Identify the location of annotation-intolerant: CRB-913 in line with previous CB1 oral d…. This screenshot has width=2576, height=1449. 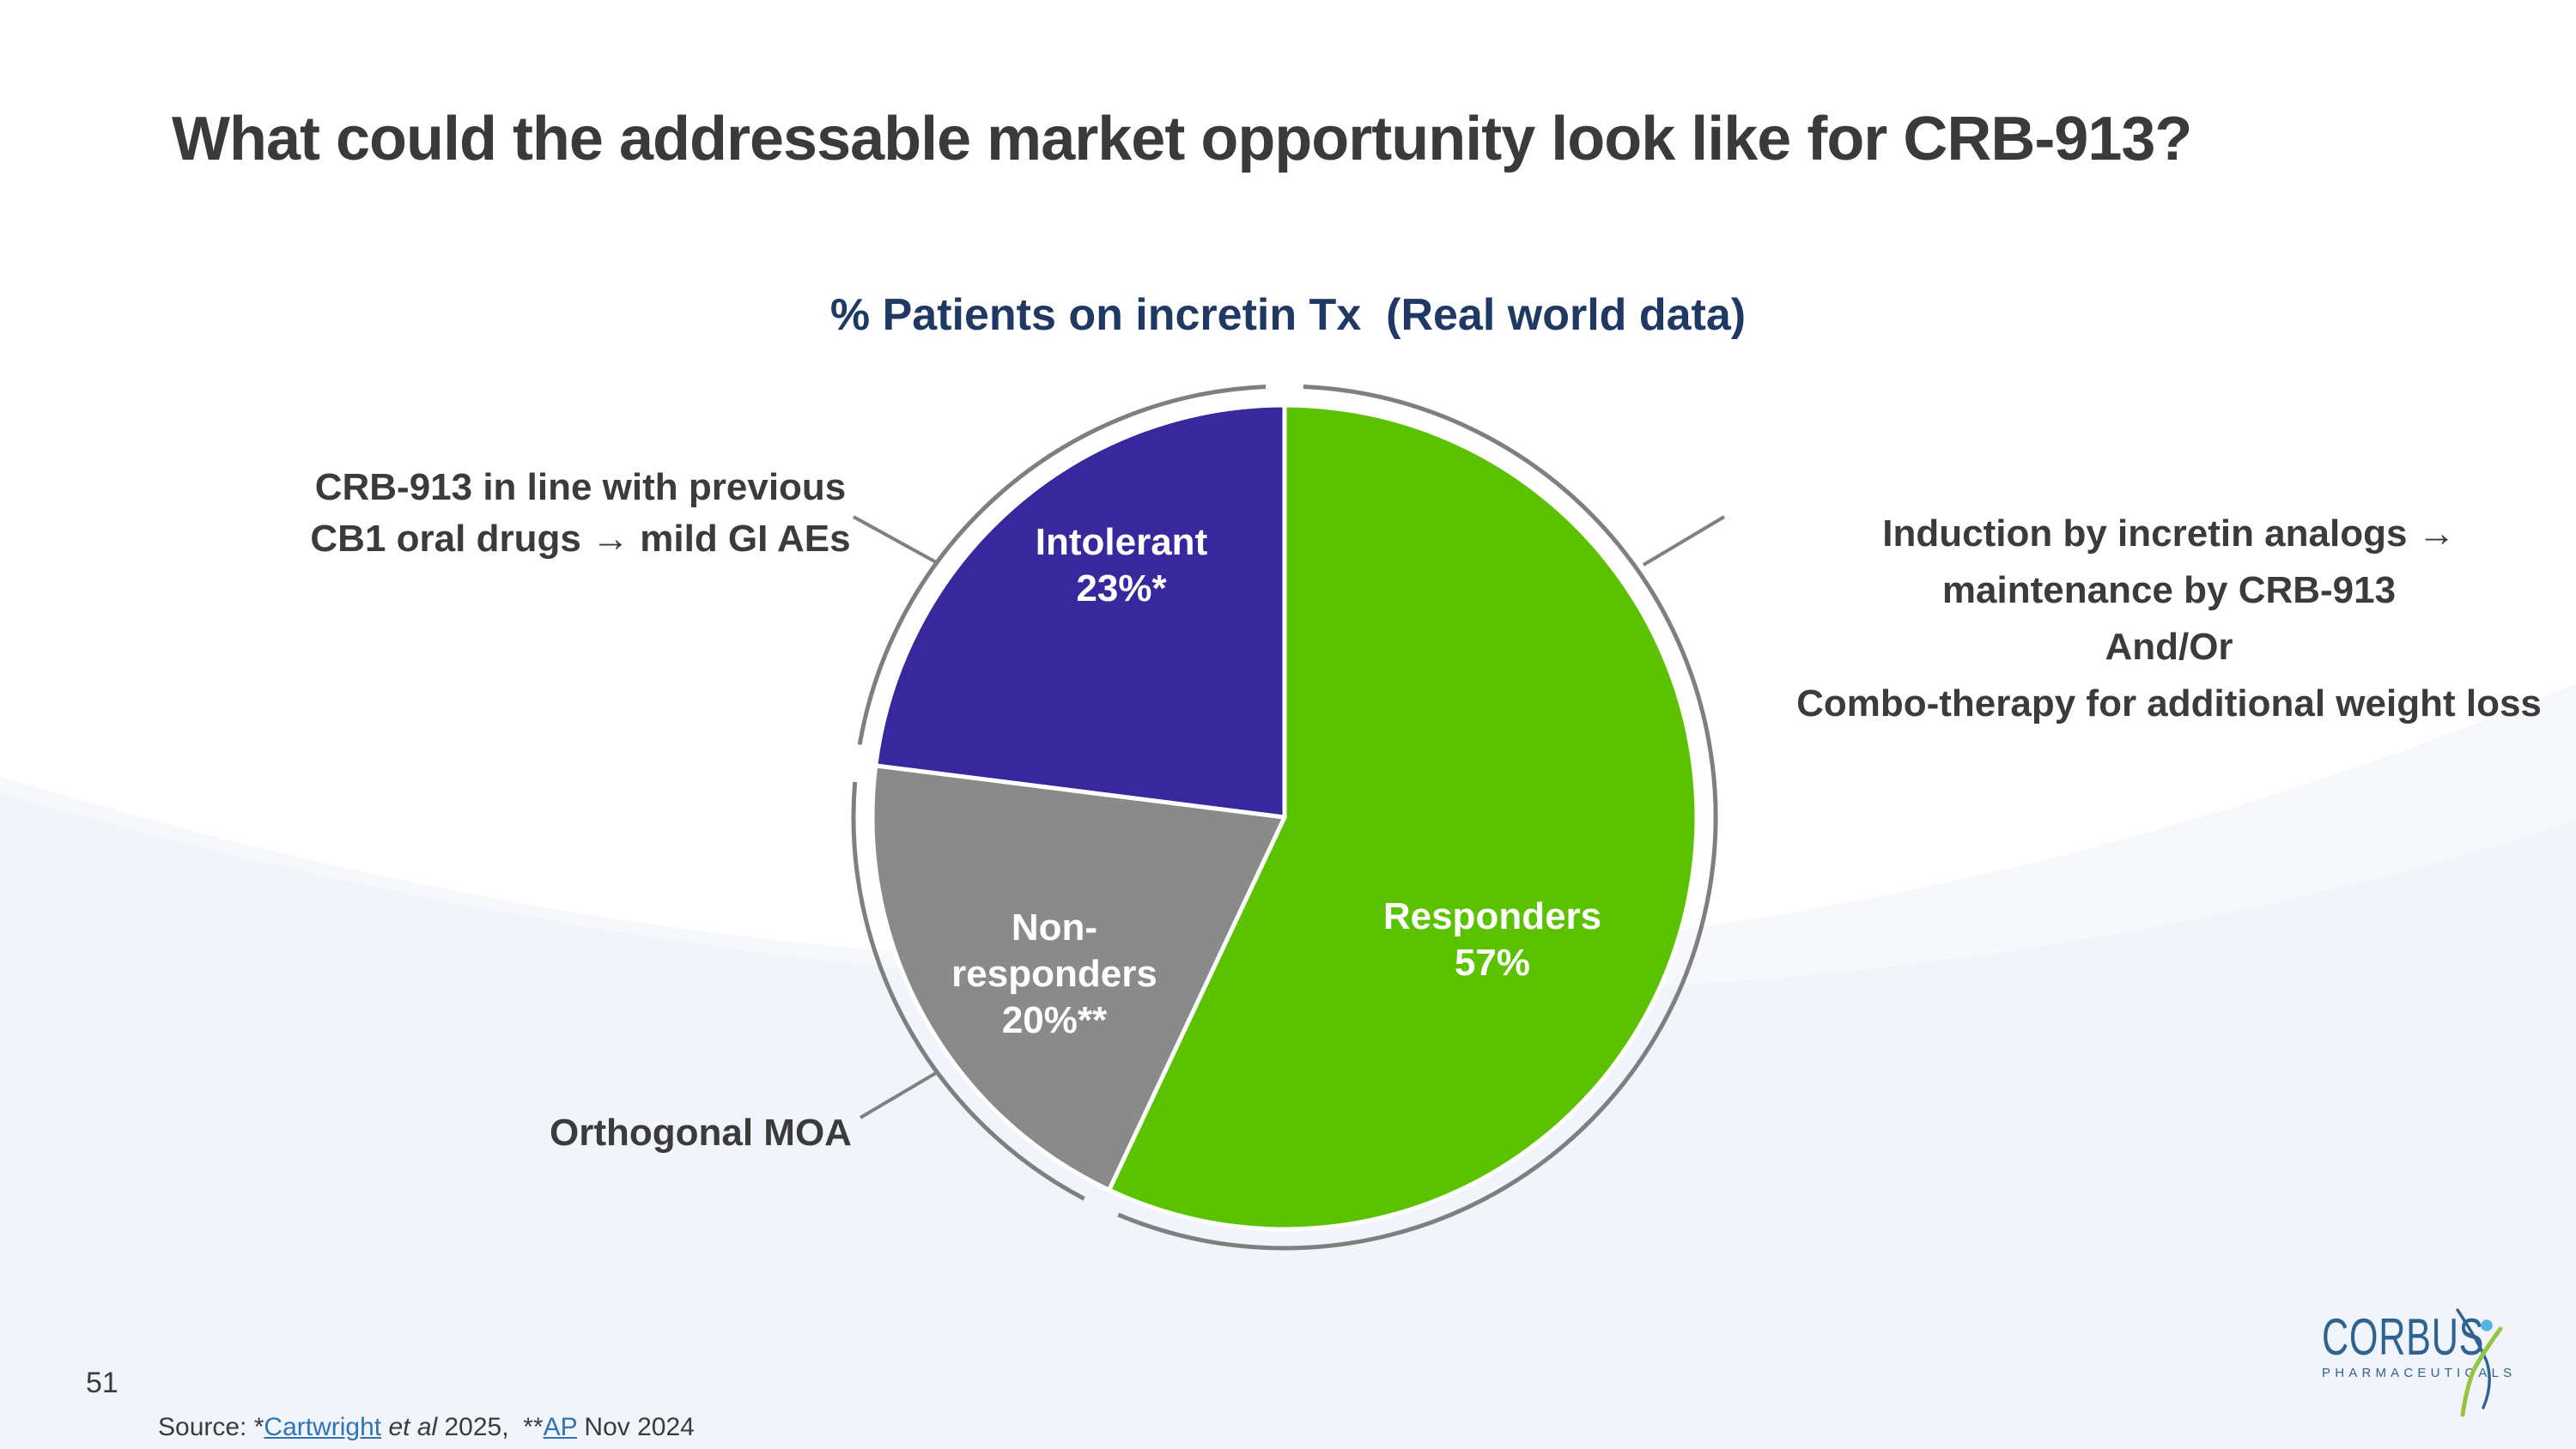
(580, 513).